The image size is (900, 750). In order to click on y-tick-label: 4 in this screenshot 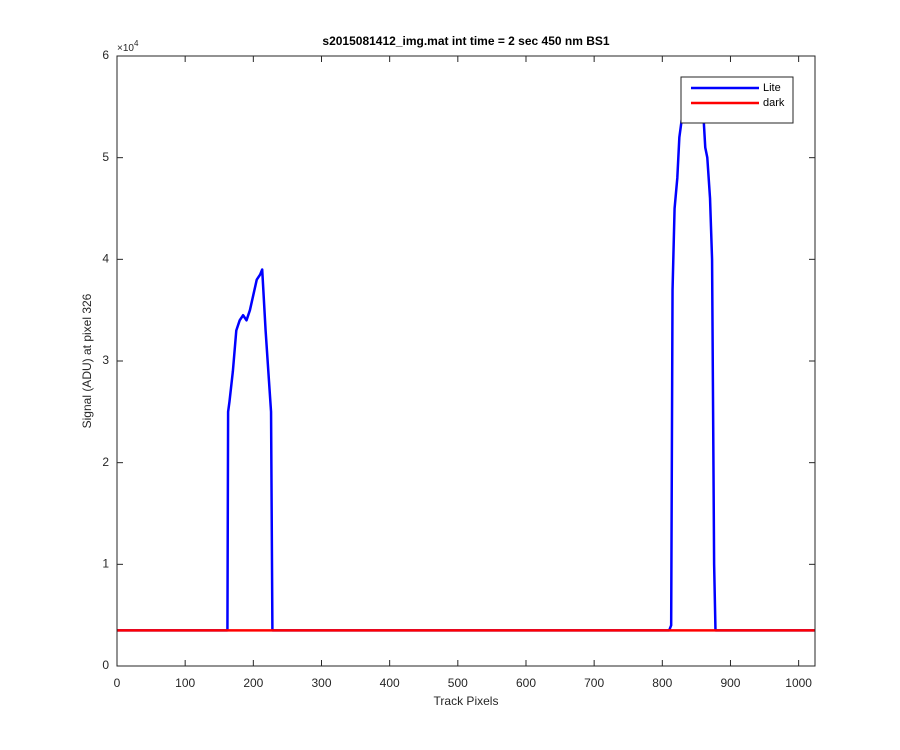, I will do `click(105, 259)`.